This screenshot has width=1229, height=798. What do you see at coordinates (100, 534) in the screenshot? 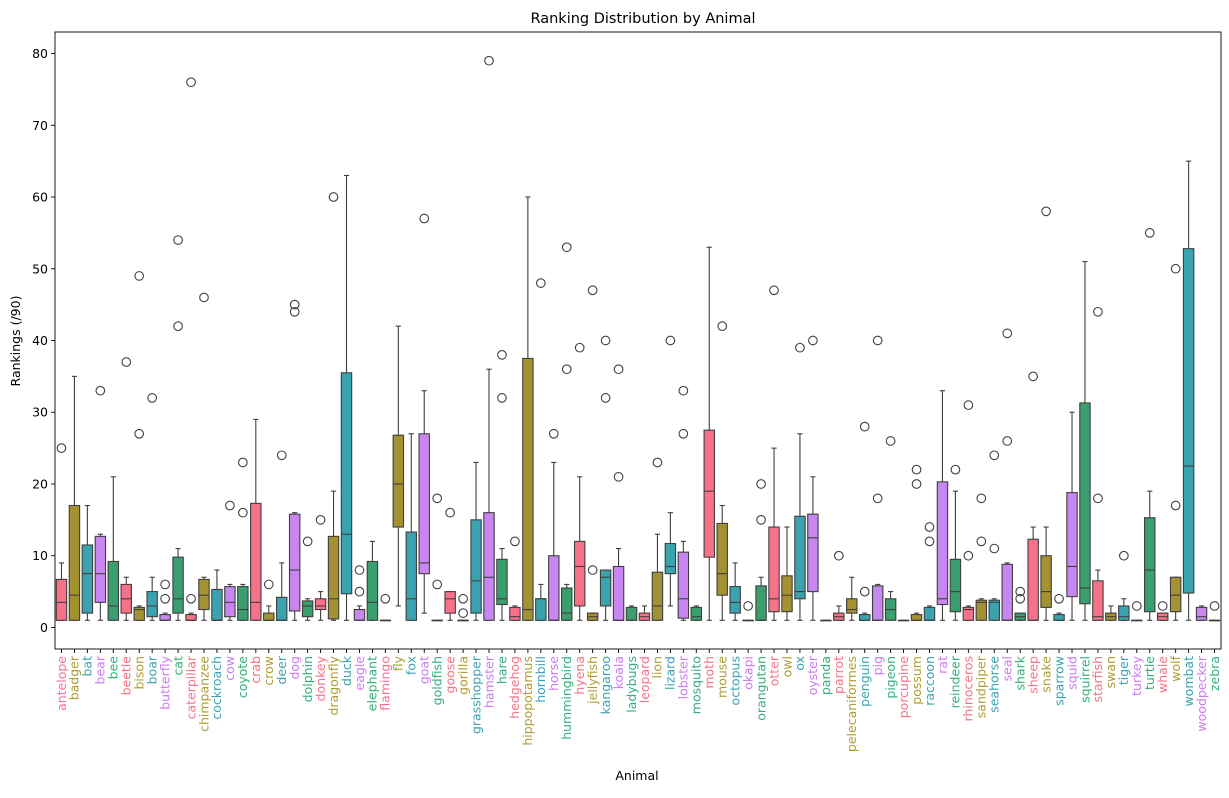
I see `box-group-bear: bear` at bounding box center [100, 534].